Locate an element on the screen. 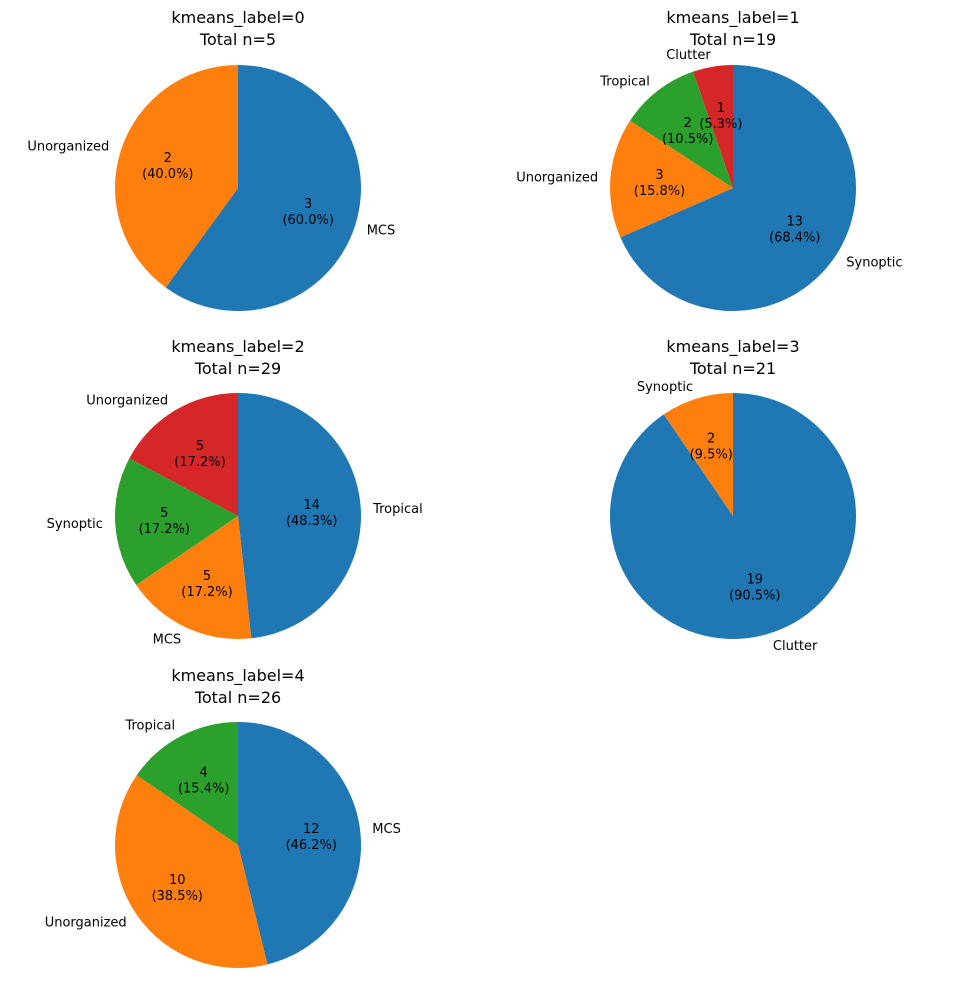 The height and width of the screenshot is (990, 970). slice-percent-label: (90.5%) is located at coordinates (754, 596).